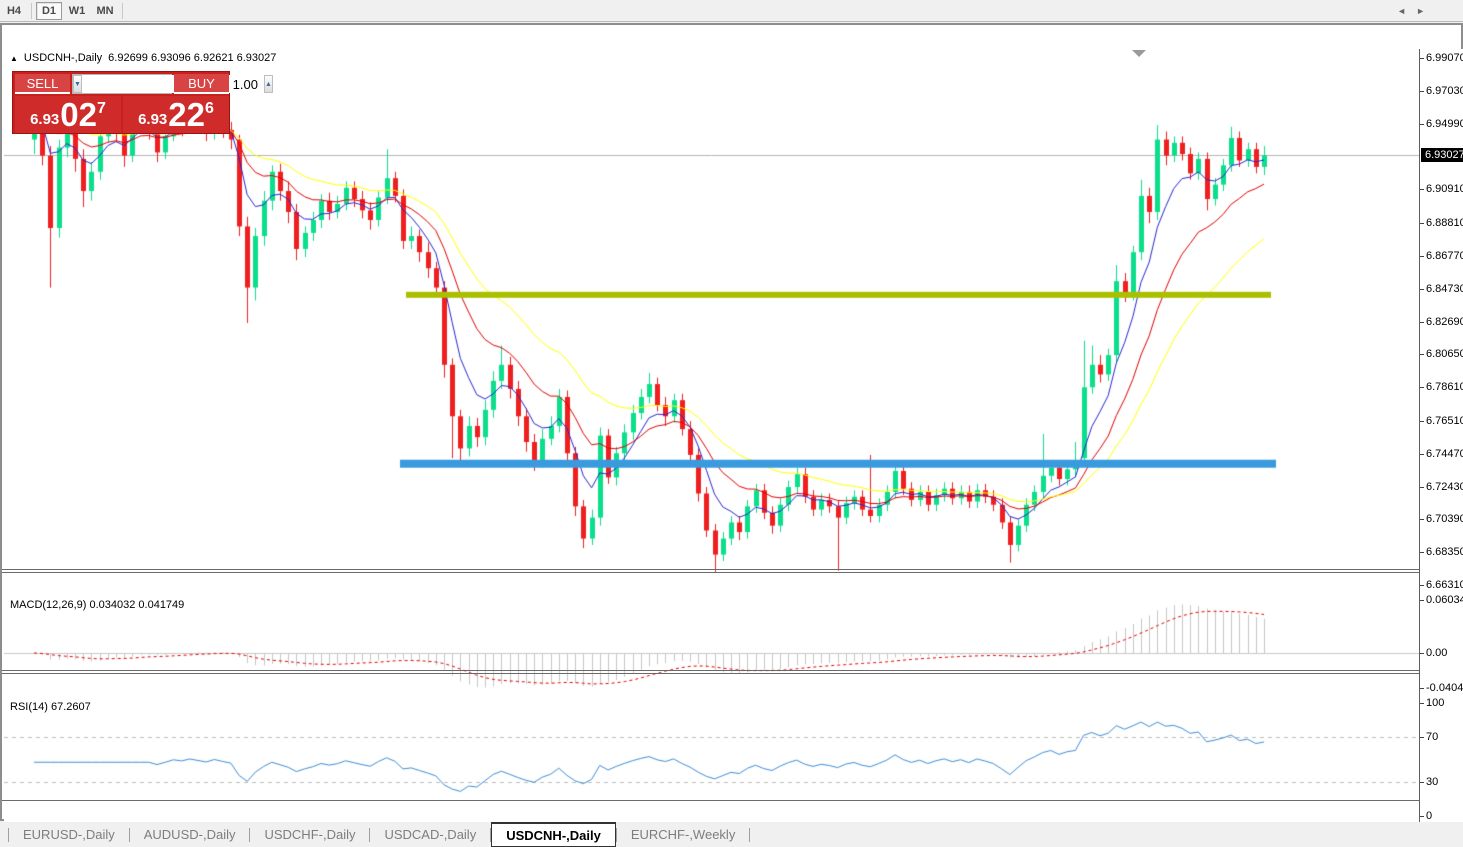 The width and height of the screenshot is (1463, 847). Describe the element at coordinates (268, 84) in the screenshot. I see `volume-increase-button: ▲` at that location.